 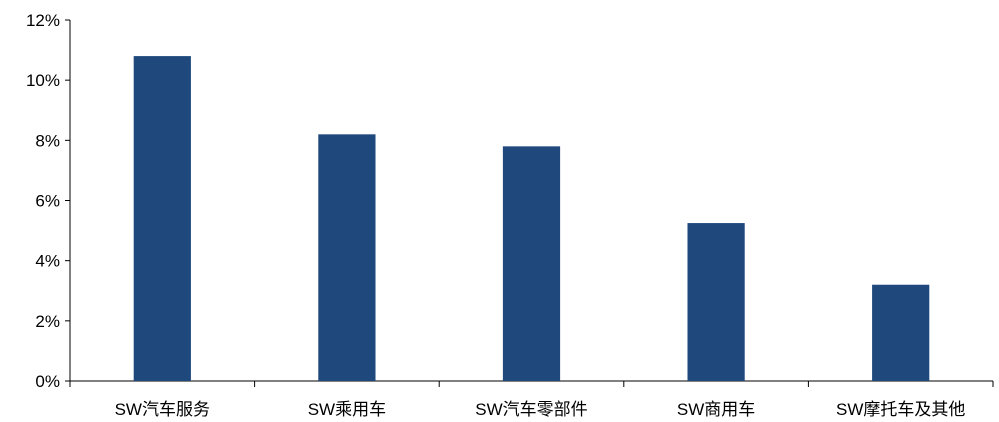 What do you see at coordinates (47, 261) in the screenshot?
I see `y-tick-label: 4%` at bounding box center [47, 261].